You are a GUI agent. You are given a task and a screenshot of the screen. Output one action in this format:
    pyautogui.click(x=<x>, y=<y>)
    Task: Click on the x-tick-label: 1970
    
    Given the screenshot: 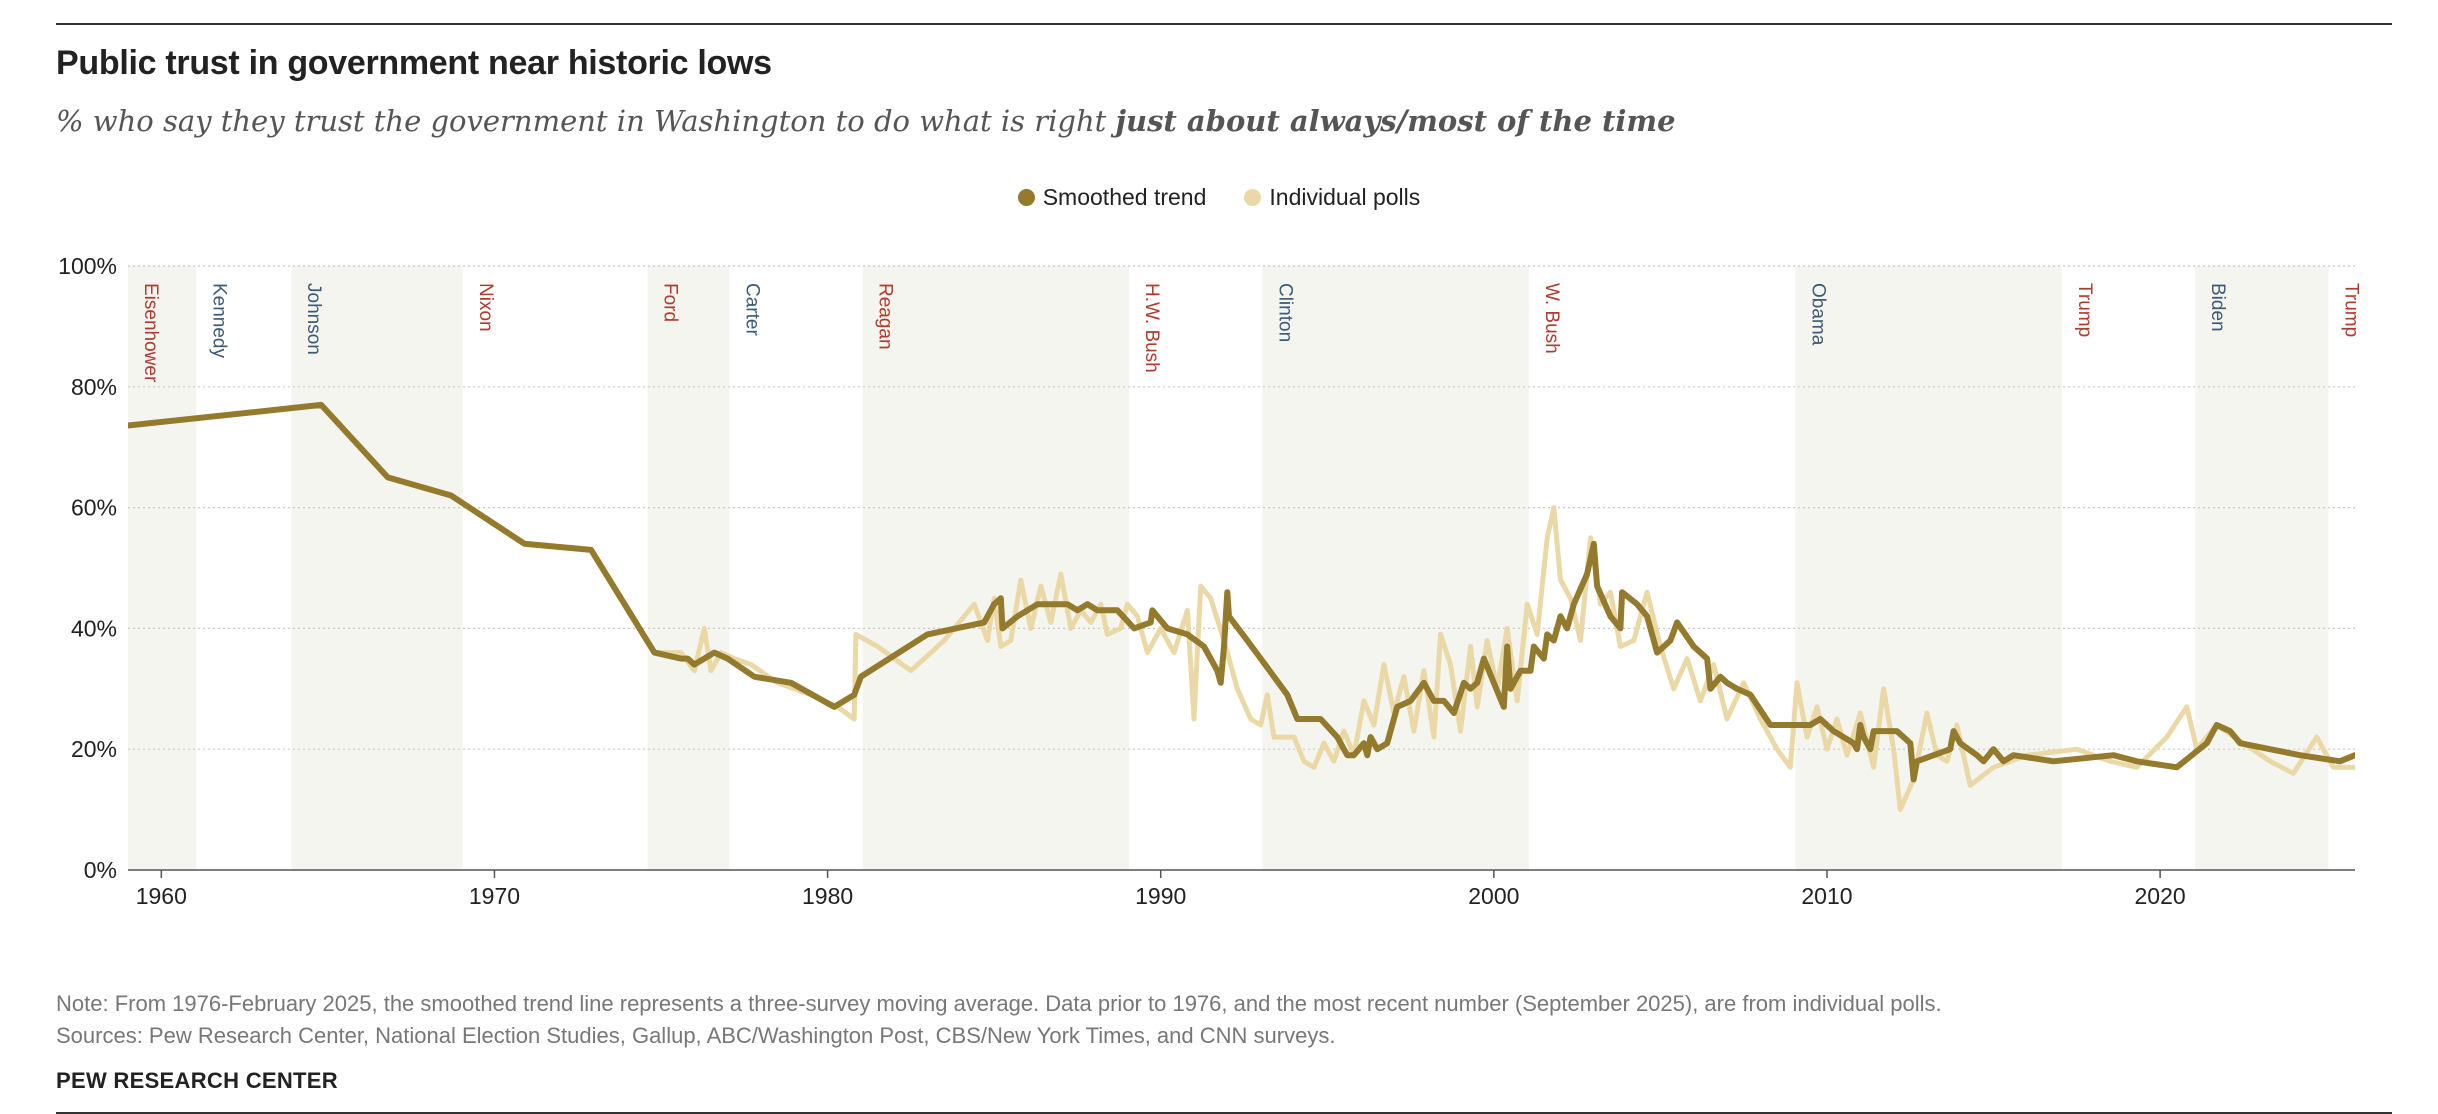 What is the action you would take?
    pyautogui.click(x=494, y=896)
    